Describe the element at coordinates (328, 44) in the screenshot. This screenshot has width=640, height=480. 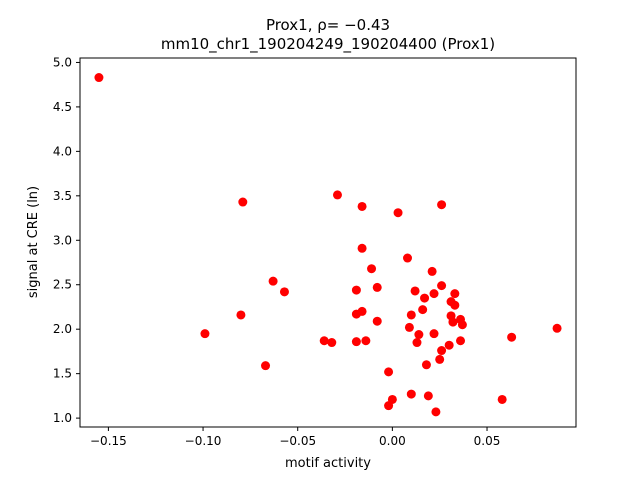
I see `chart-title-line2: mm10_chr1_190204249_190204400 (Prox1)` at that location.